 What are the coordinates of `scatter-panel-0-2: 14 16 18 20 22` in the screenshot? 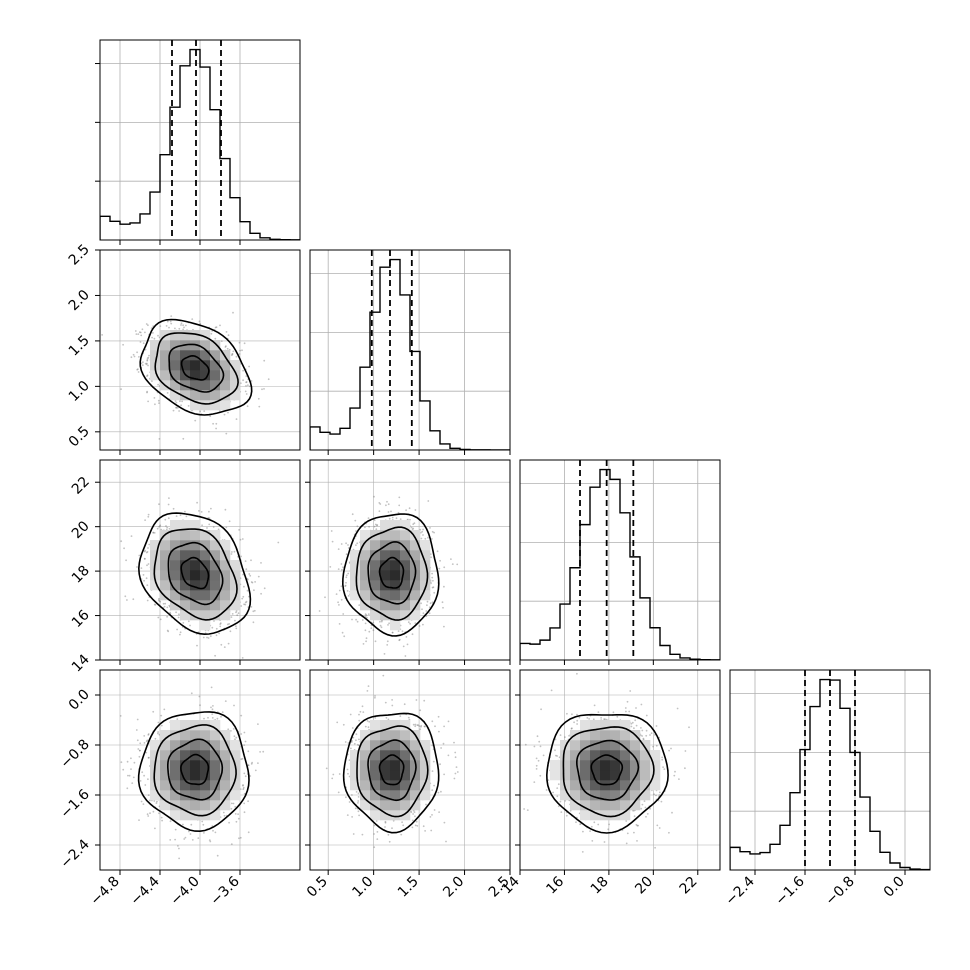 It's located at (185, 567).